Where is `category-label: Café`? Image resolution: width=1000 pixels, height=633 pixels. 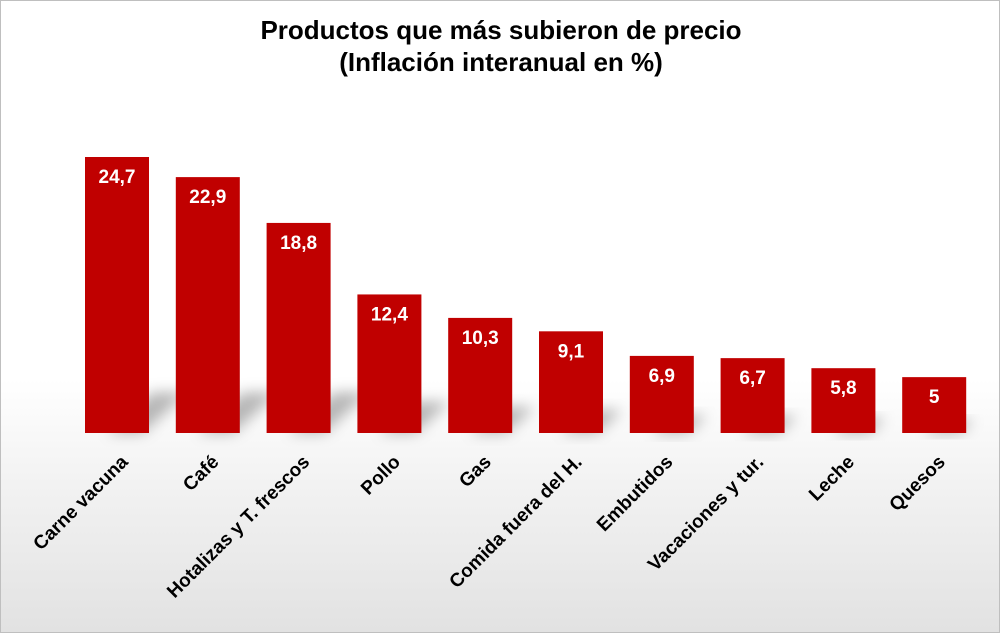
category-label: Café is located at coordinates (201, 474).